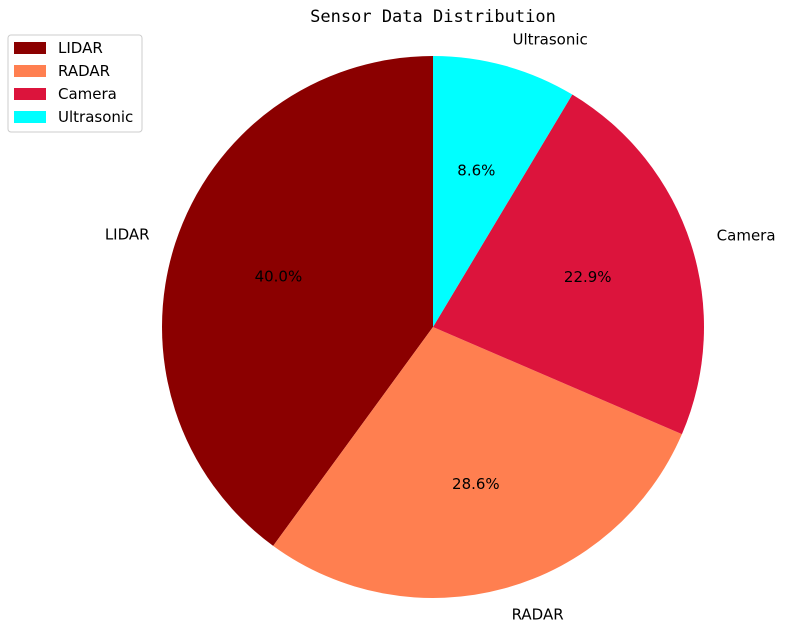  I want to click on slice-label-lidar: LIDAR, so click(127, 235).